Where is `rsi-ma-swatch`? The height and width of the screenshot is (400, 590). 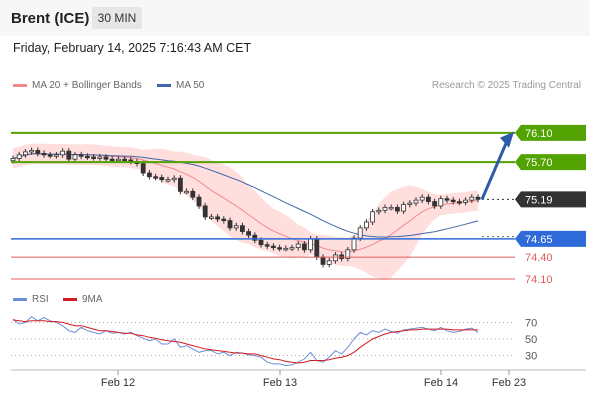 rsi-ma-swatch is located at coordinates (70, 299).